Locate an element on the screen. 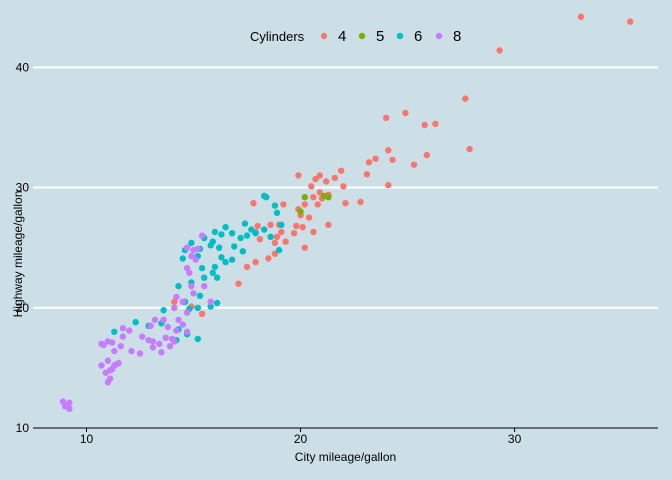 This screenshot has height=480, width=672. y-tick-label: 40 is located at coordinates (23, 67).